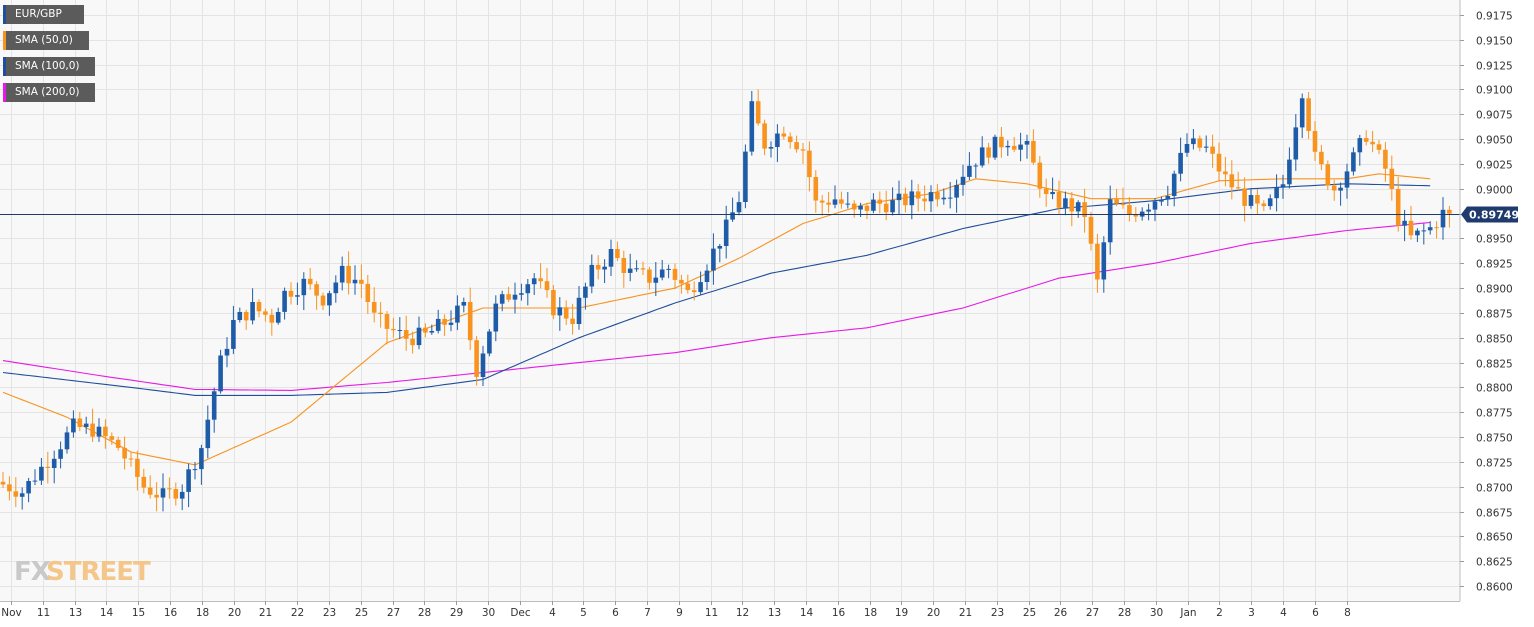 The width and height of the screenshot is (1534, 627). I want to click on x-tick-label: 14, so click(107, 613).